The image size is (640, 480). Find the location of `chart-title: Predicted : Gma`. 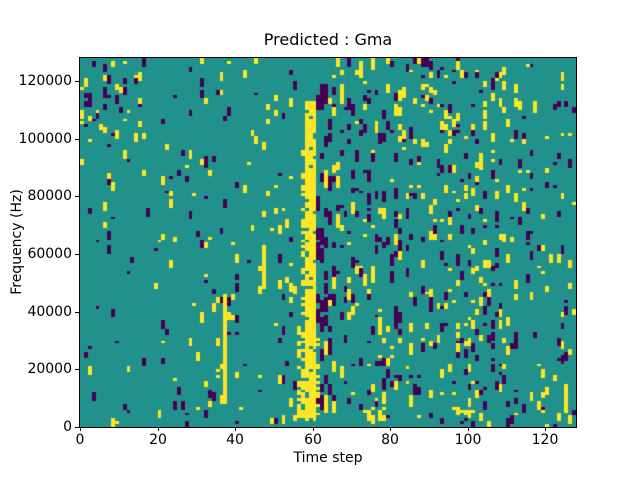

chart-title: Predicted : Gma is located at coordinates (328, 39).